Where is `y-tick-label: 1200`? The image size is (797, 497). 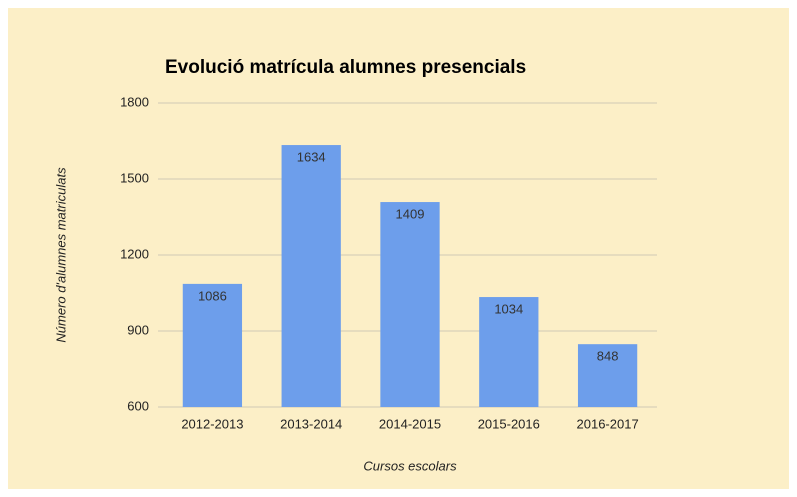
y-tick-label: 1200 is located at coordinates (134, 253).